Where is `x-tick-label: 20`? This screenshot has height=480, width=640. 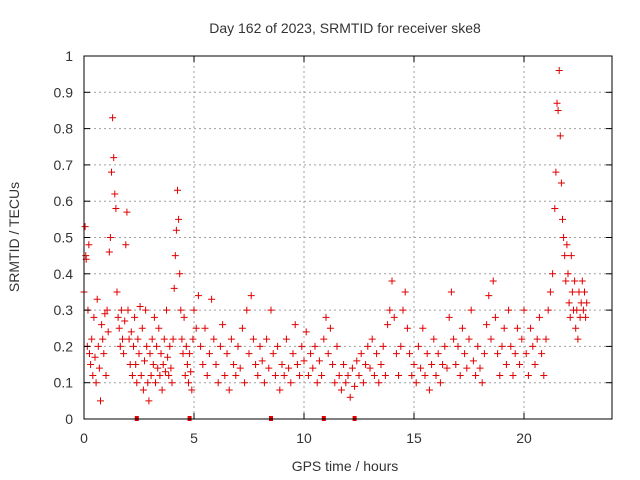
x-tick-label: 20 is located at coordinates (524, 438).